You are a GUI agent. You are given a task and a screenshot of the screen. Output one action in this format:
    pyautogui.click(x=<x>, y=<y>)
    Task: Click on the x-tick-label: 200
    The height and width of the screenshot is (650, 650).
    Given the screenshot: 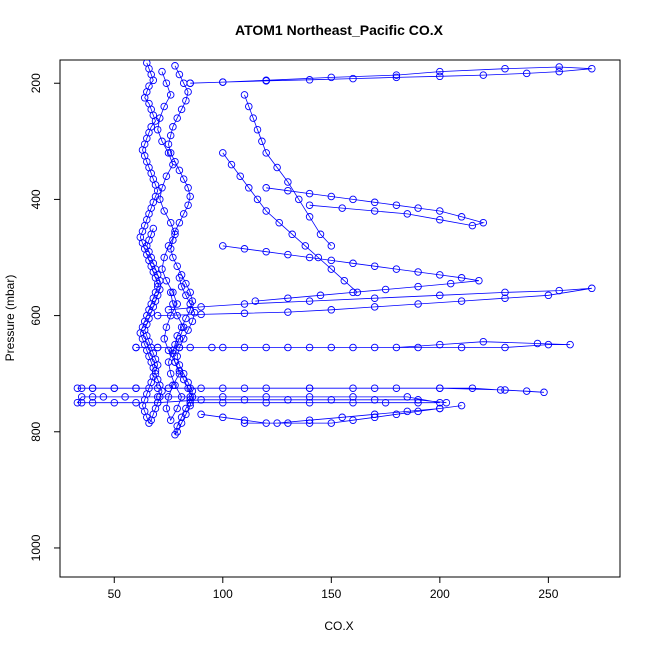 What is the action you would take?
    pyautogui.click(x=440, y=594)
    